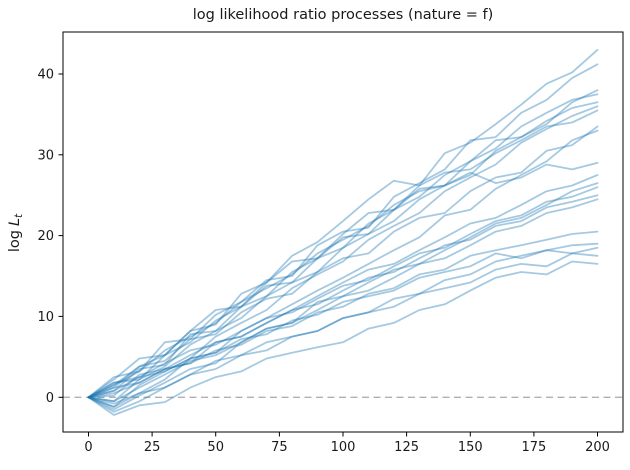 The image size is (630, 470). Describe the element at coordinates (597, 447) in the screenshot. I see `x-tick-label: 200` at that location.